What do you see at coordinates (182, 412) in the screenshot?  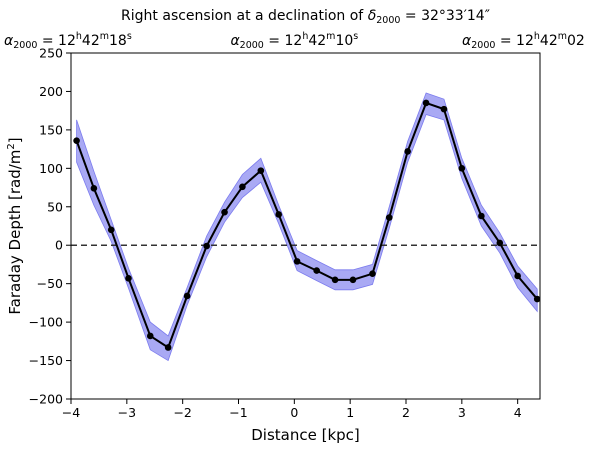 I see `x-tick-label: −2` at bounding box center [182, 412].